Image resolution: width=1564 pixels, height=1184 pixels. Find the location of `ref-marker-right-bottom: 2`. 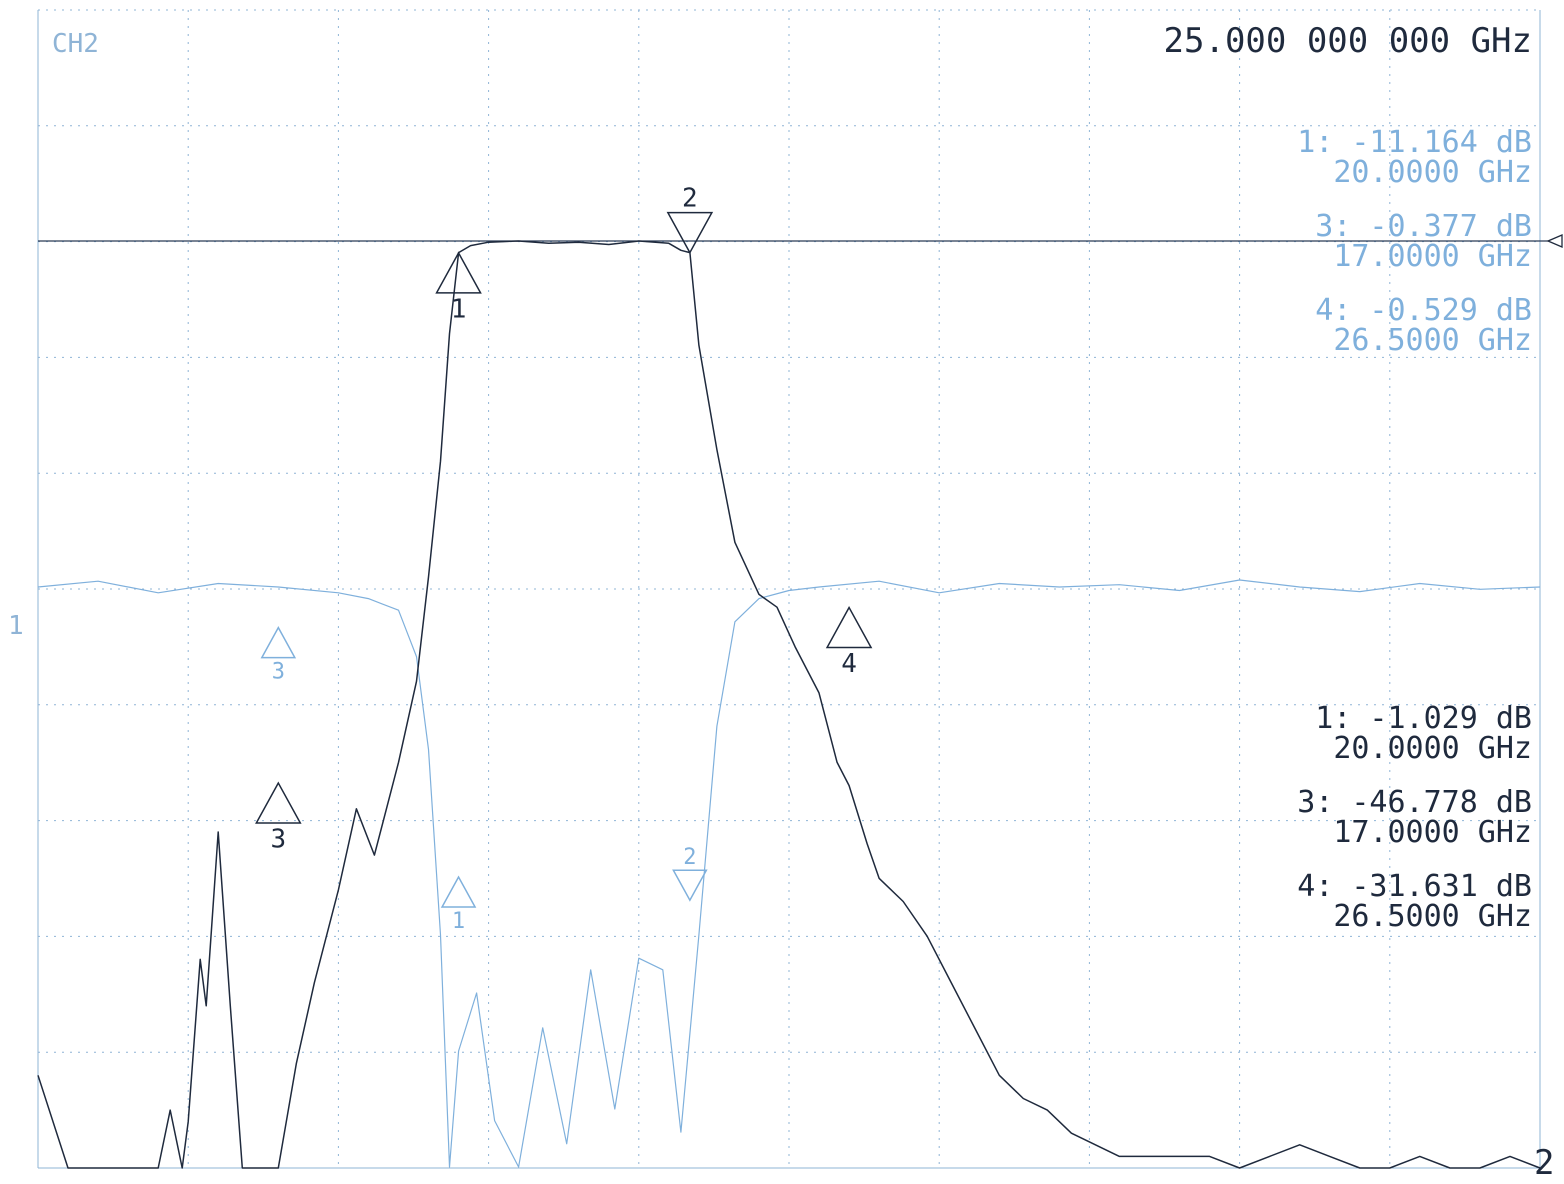

ref-marker-right-bottom: 2 is located at coordinates (1544, 1163).